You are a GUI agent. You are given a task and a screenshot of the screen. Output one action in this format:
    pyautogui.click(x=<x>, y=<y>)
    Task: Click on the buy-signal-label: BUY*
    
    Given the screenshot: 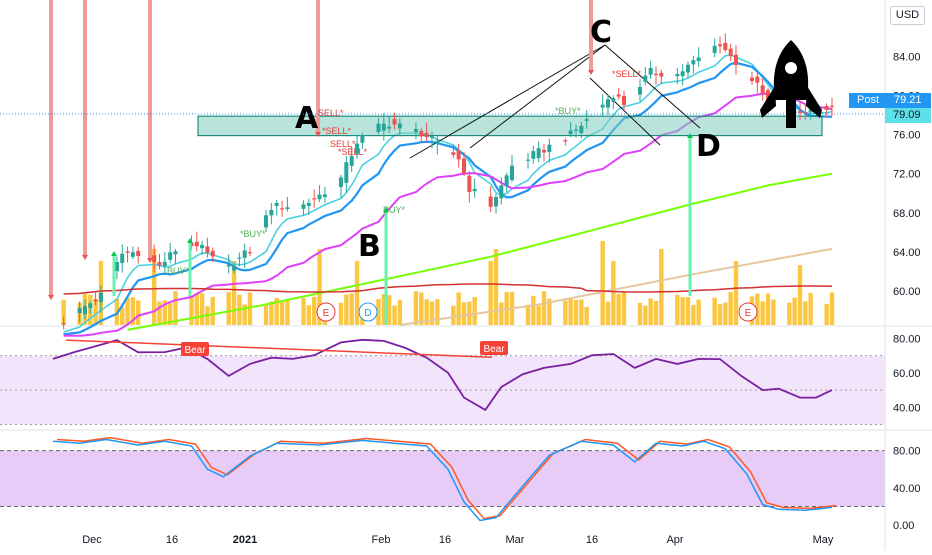 What is the action you would take?
    pyautogui.click(x=178, y=271)
    